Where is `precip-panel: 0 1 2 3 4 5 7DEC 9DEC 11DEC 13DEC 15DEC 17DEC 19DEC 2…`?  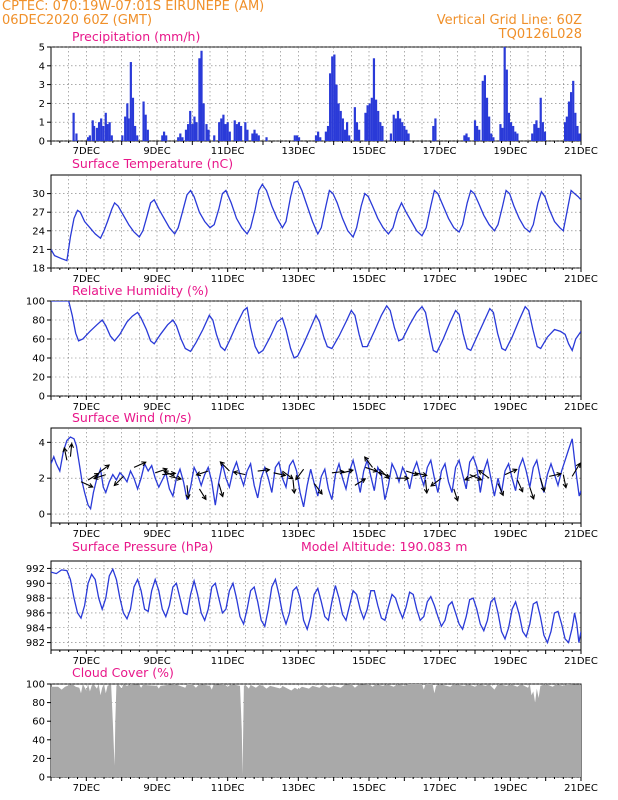 precip-panel: 0 1 2 3 4 5 7DEC 9DEC 11DEC 13DEC 15DEC 17DEC 19DEC 2… is located at coordinates (318, 93).